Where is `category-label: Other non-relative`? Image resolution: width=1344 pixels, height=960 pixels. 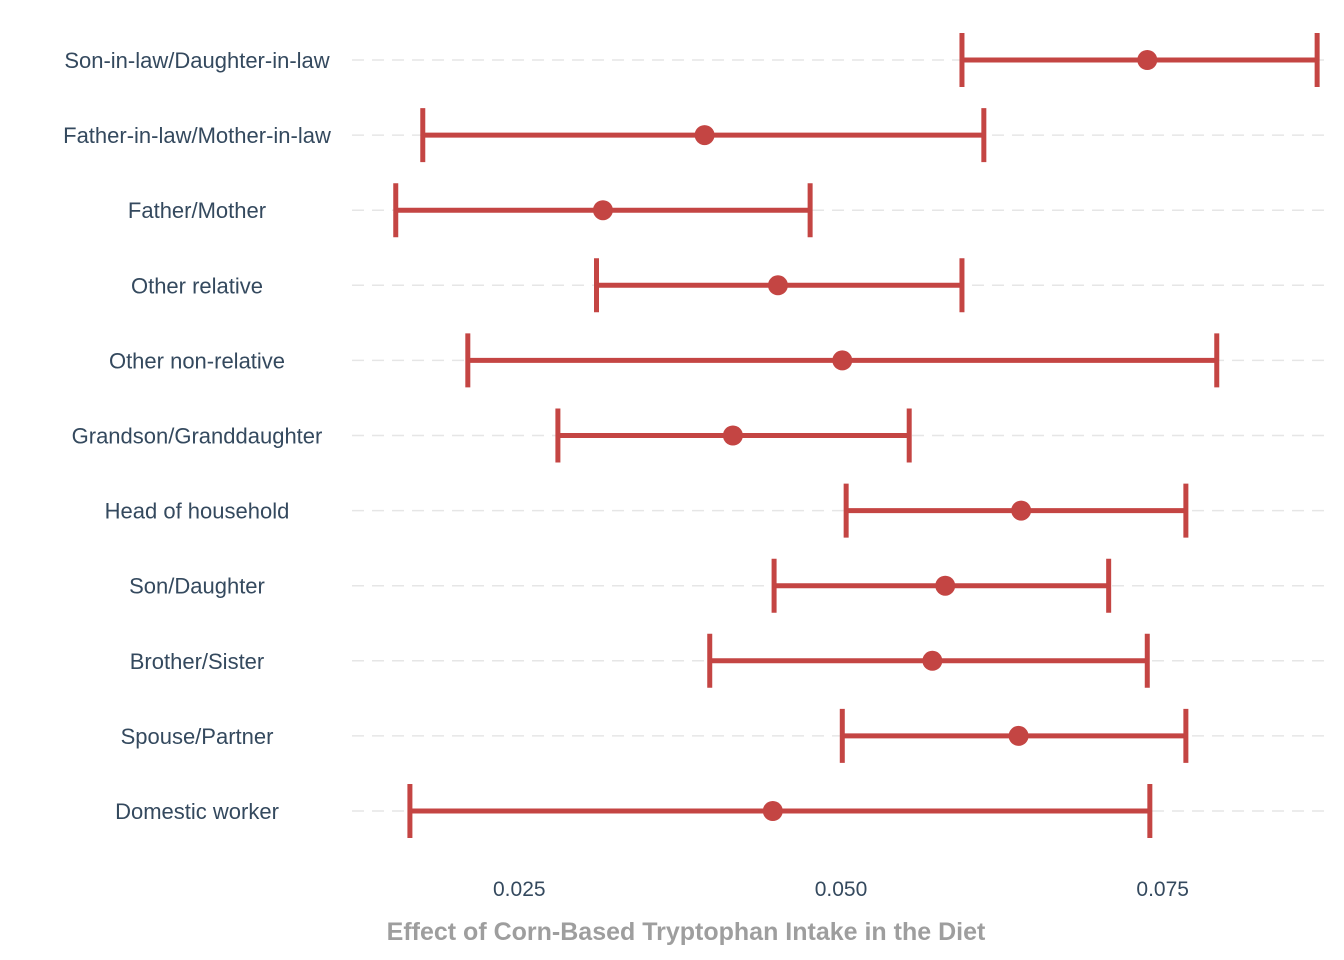
category-label: Other non-relative is located at coordinates (197, 360).